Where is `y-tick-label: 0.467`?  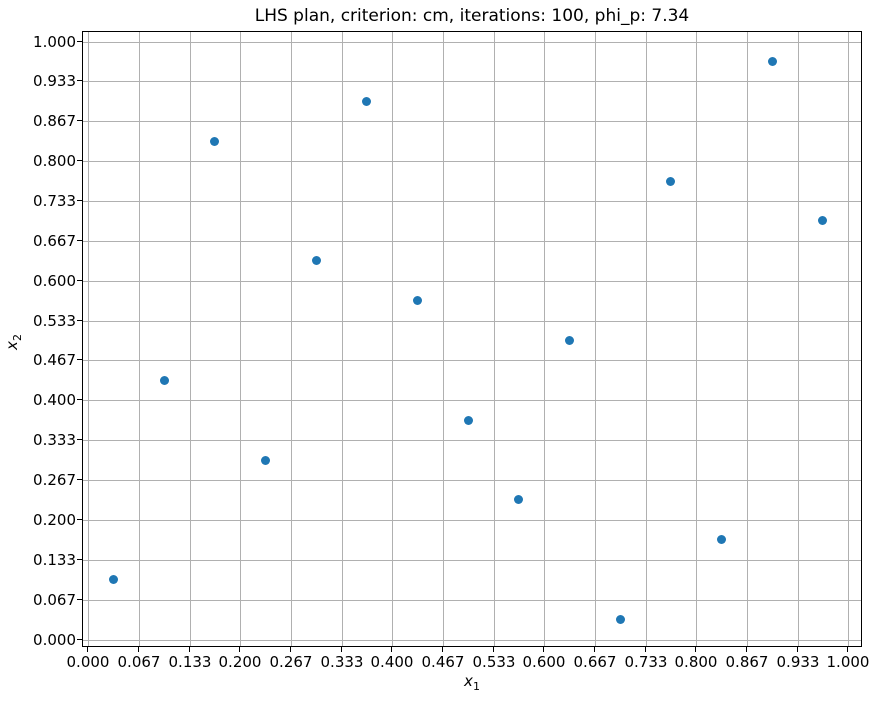
y-tick-label: 0.467 is located at coordinates (54, 360).